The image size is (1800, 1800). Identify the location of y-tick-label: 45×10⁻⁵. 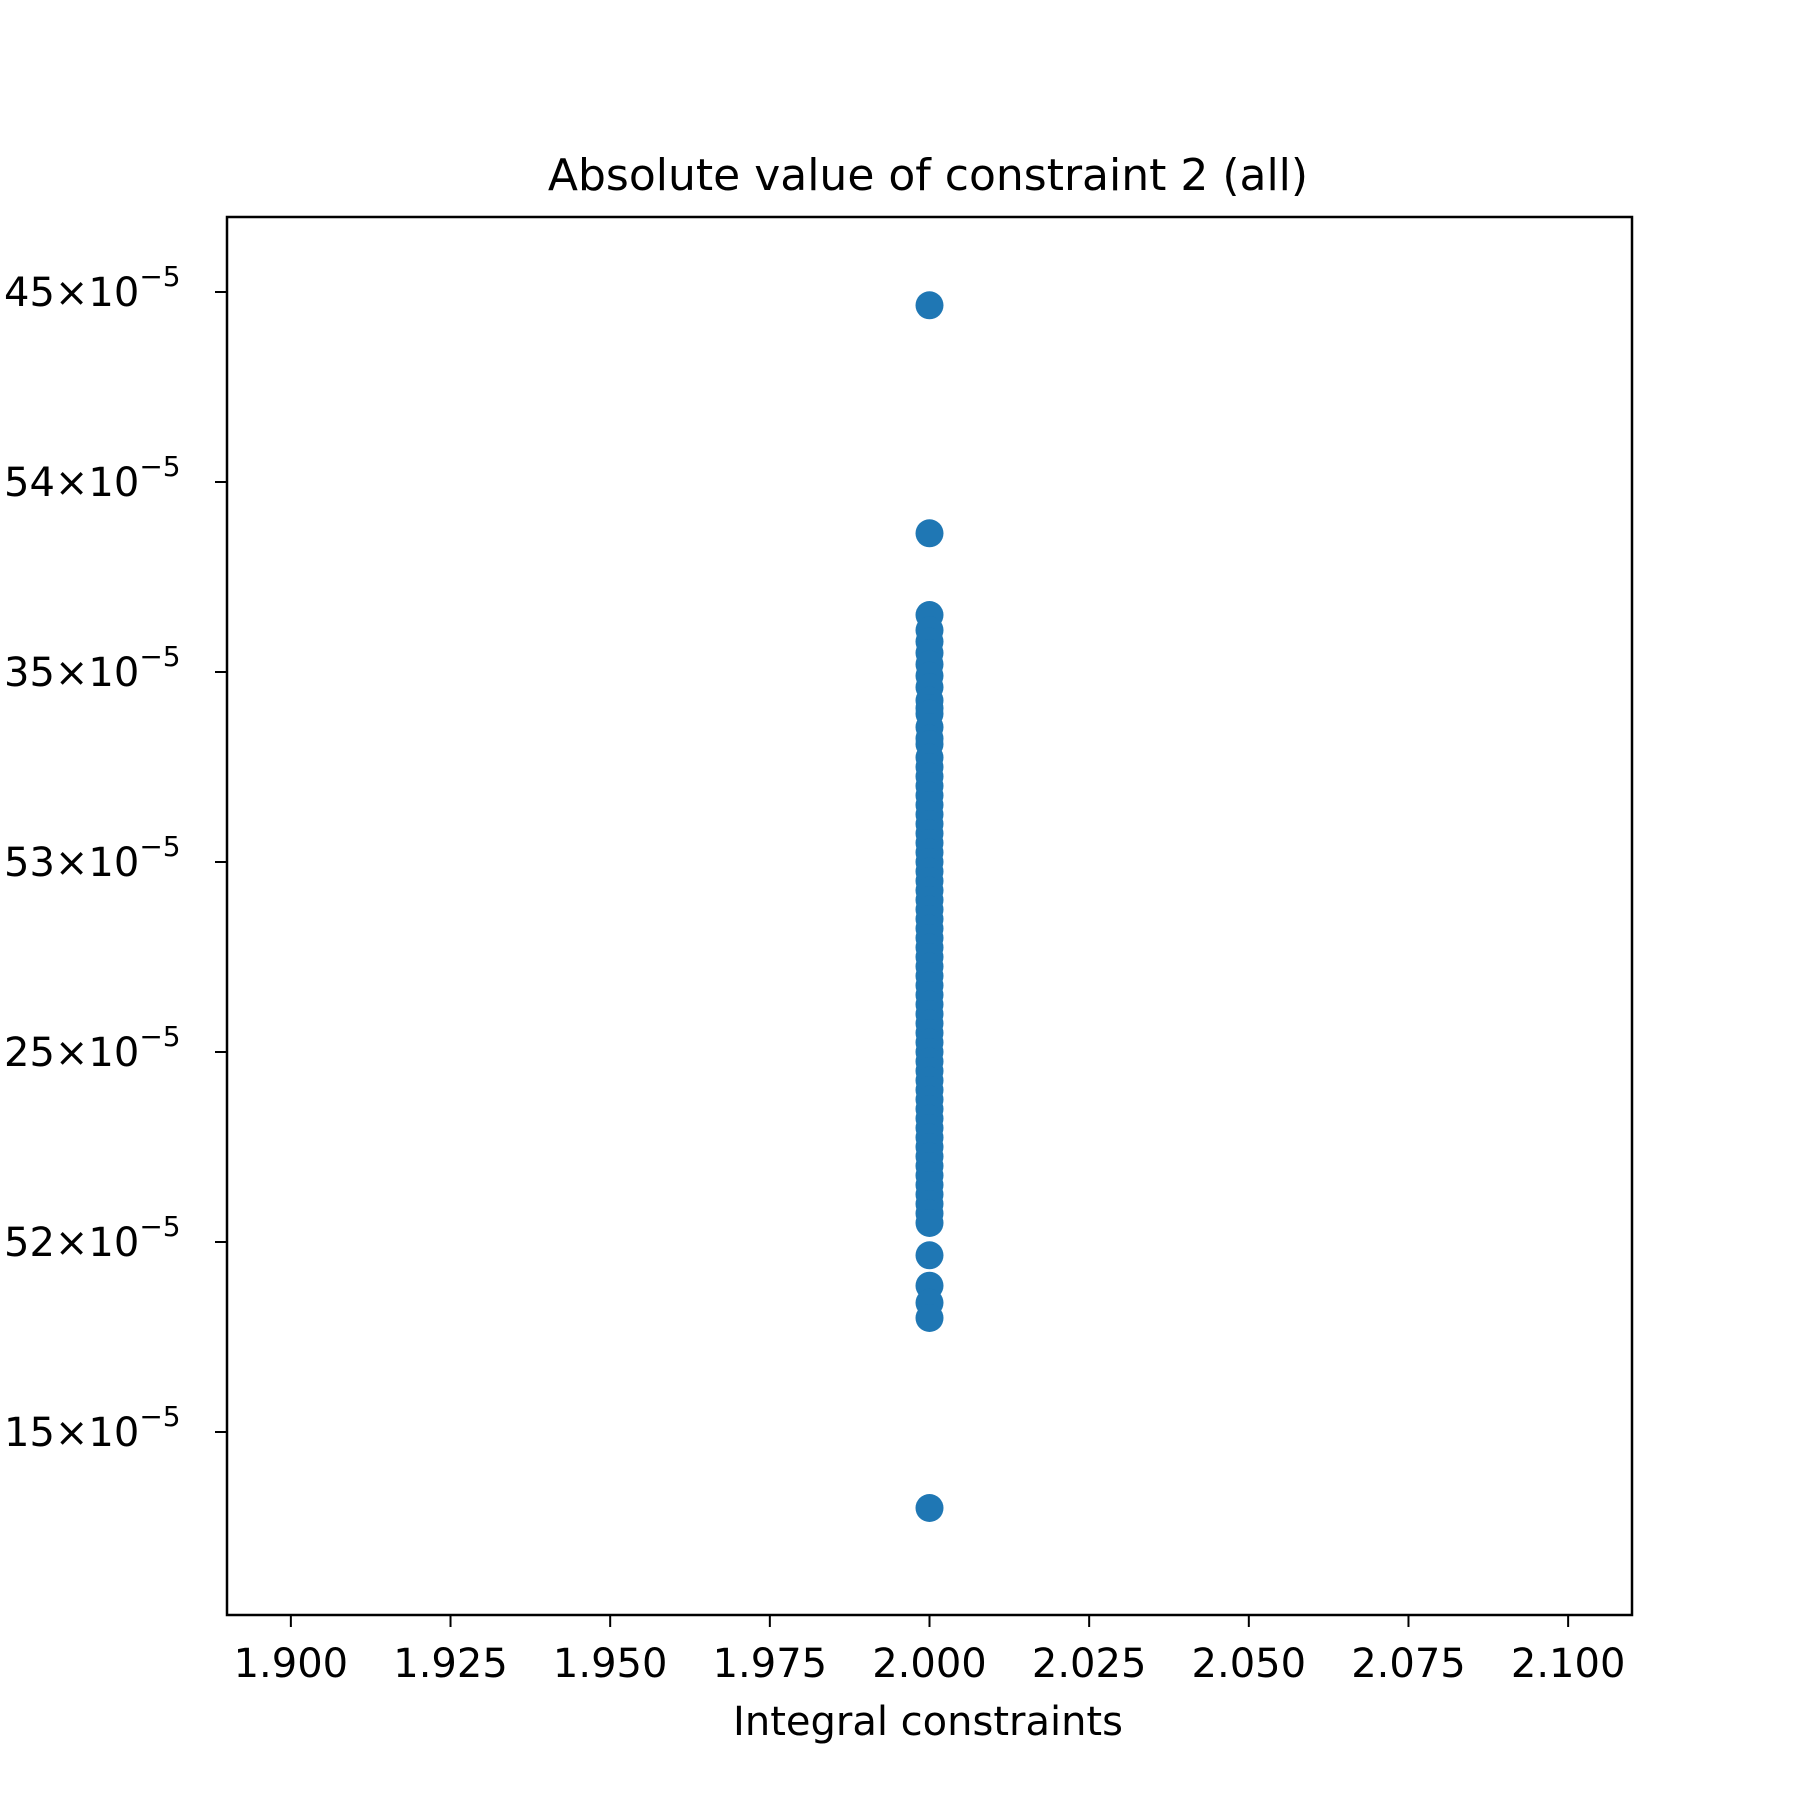
(92, 288).